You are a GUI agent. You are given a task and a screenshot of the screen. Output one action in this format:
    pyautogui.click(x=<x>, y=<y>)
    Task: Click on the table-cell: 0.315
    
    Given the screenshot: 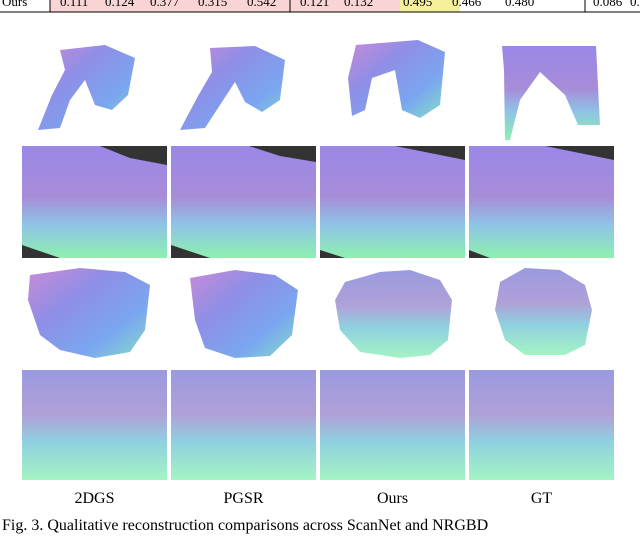 What is the action you would take?
    pyautogui.click(x=212, y=4)
    